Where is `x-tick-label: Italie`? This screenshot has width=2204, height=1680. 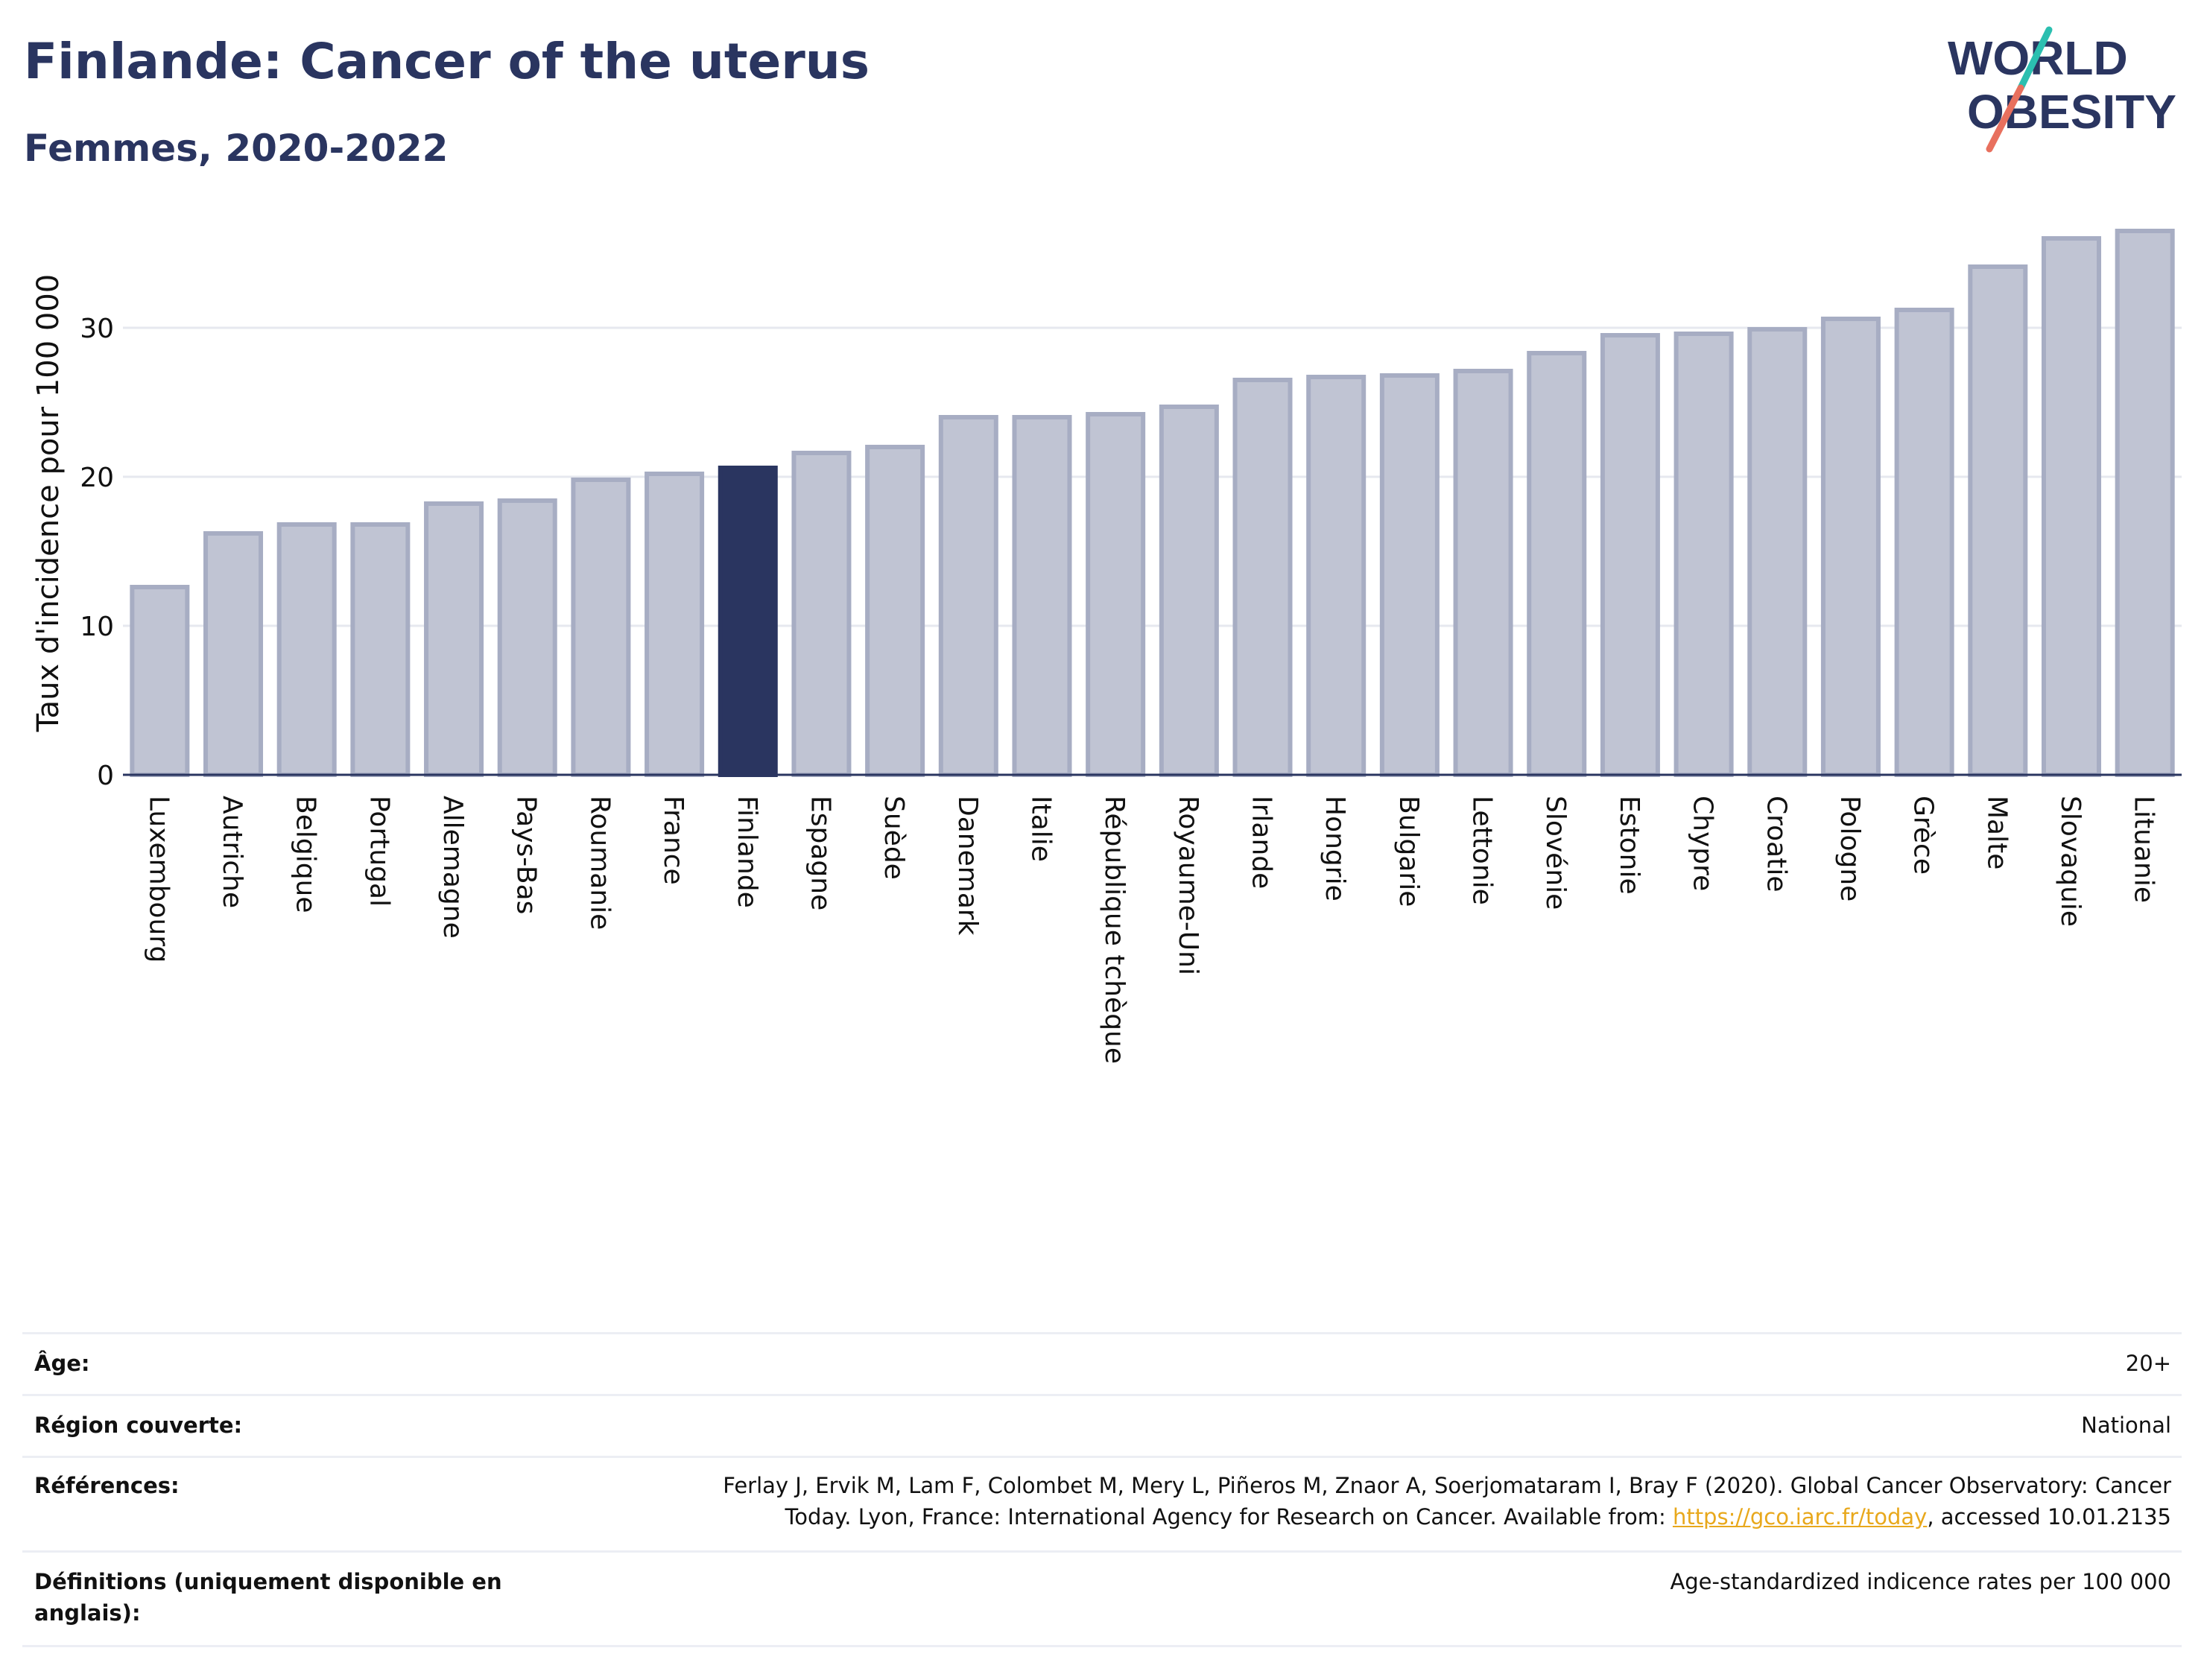
x-tick-label: Italie is located at coordinates (1040, 829).